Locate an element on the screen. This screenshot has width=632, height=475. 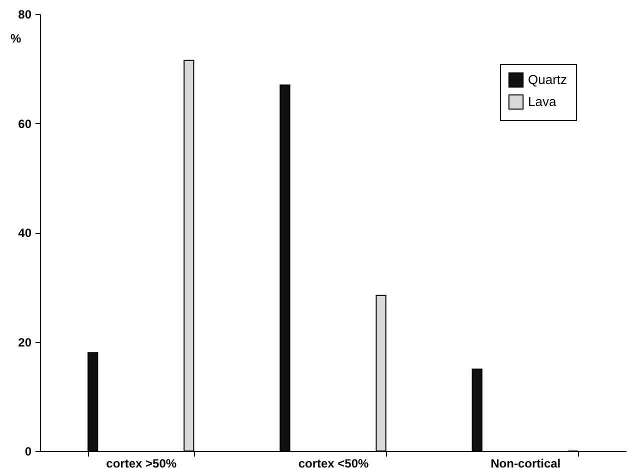
x-tick-label: Non-cortical is located at coordinates (525, 463).